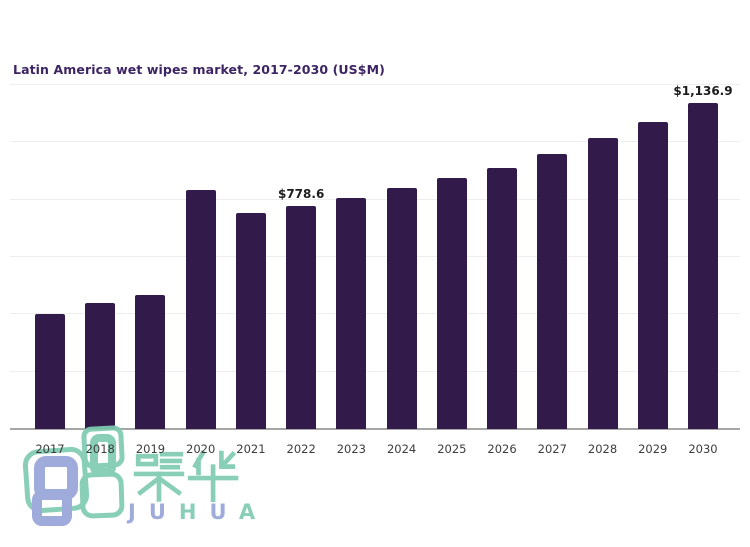  What do you see at coordinates (301, 193) in the screenshot?
I see `data-label-2022: $778.6` at bounding box center [301, 193].